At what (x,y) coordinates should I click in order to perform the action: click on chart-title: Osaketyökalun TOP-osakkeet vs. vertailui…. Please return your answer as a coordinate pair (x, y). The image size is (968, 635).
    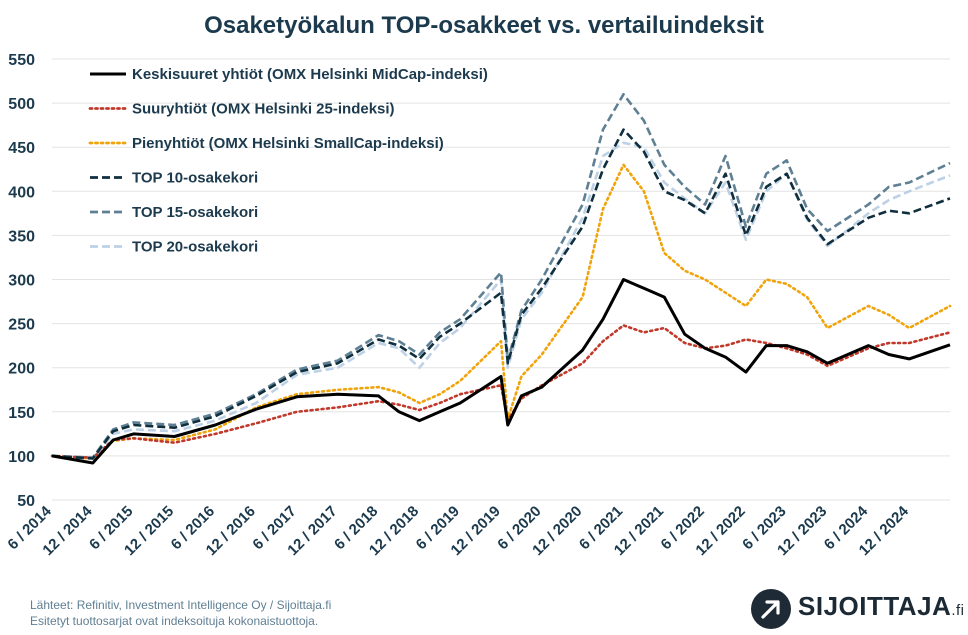
    Looking at the image, I should click on (484, 25).